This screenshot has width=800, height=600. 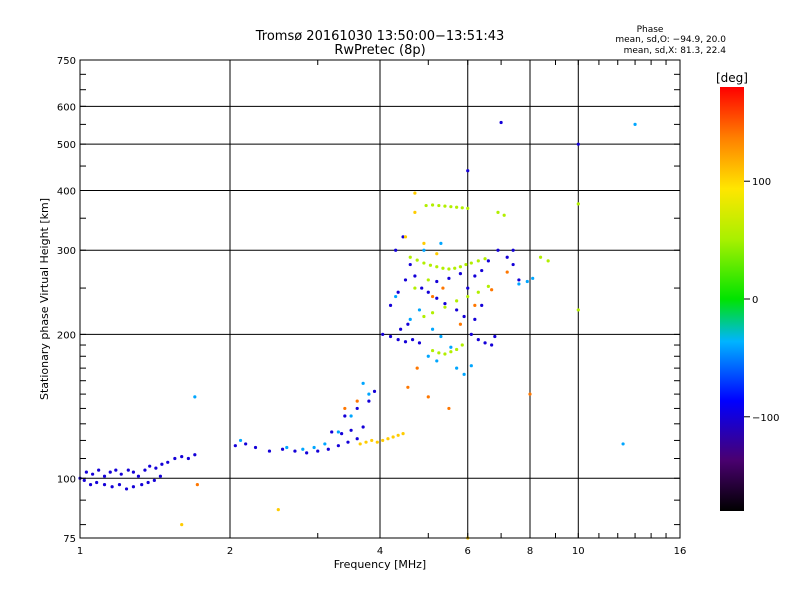 I want to click on phase-stats-x: mean, sd,X: 81.3, 22.4, so click(x=675, y=51).